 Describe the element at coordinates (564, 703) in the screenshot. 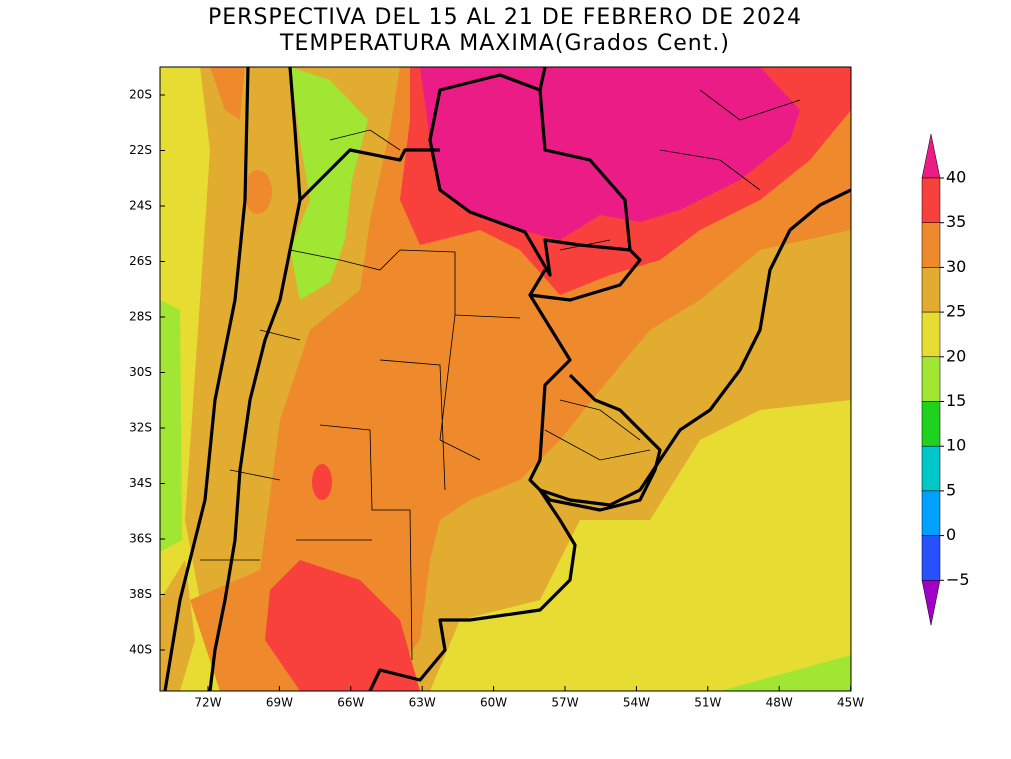

I see `lon-label: 57W` at that location.